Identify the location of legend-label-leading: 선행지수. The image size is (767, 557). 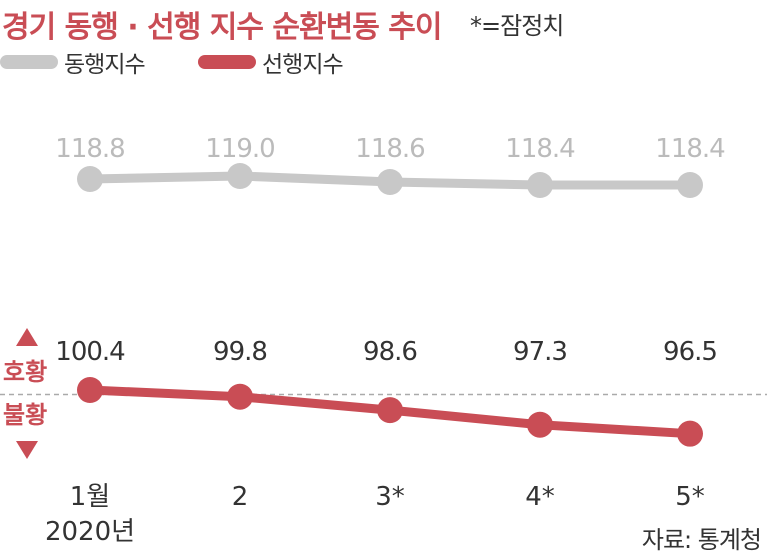
(303, 65).